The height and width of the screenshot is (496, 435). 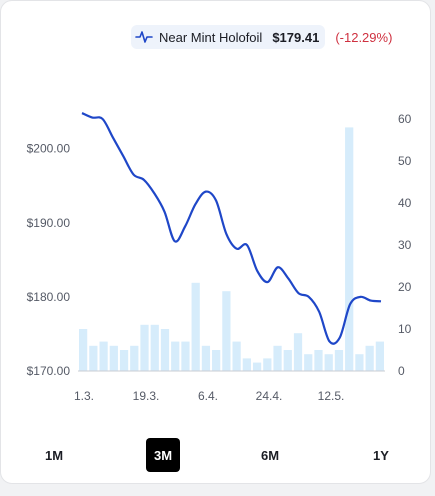 I want to click on x-tick-label: 19.3., so click(x=146, y=396).